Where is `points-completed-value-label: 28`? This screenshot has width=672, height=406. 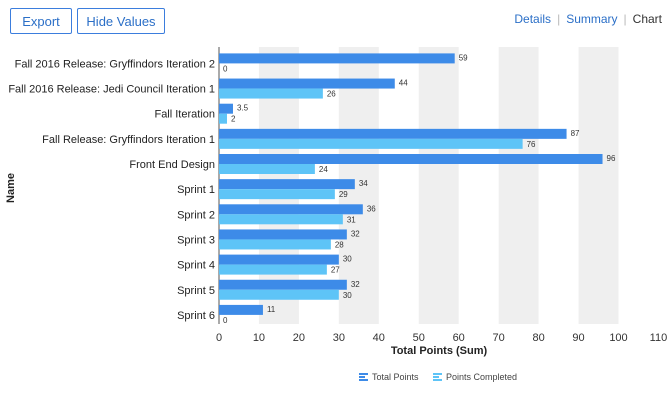
points-completed-value-label: 28 is located at coordinates (339, 244).